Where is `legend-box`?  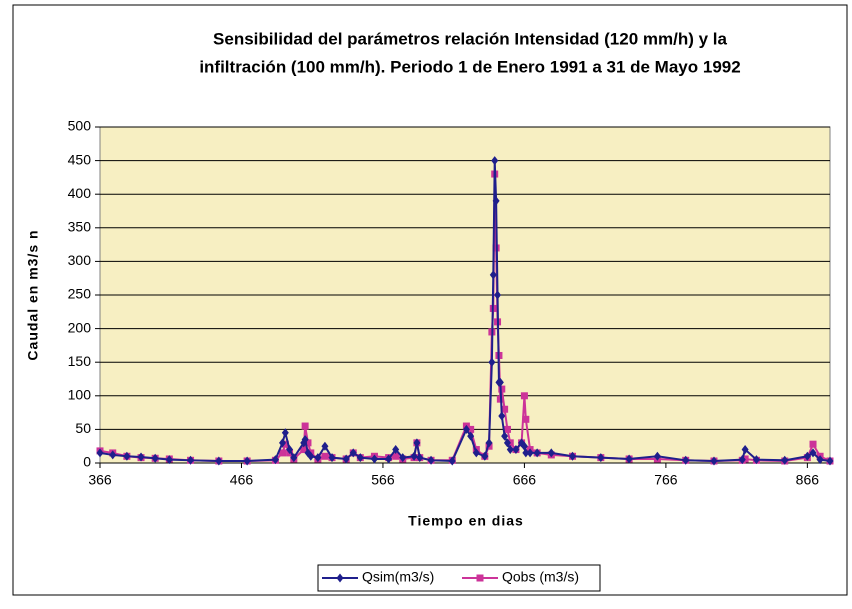 legend-box is located at coordinates (459, 578).